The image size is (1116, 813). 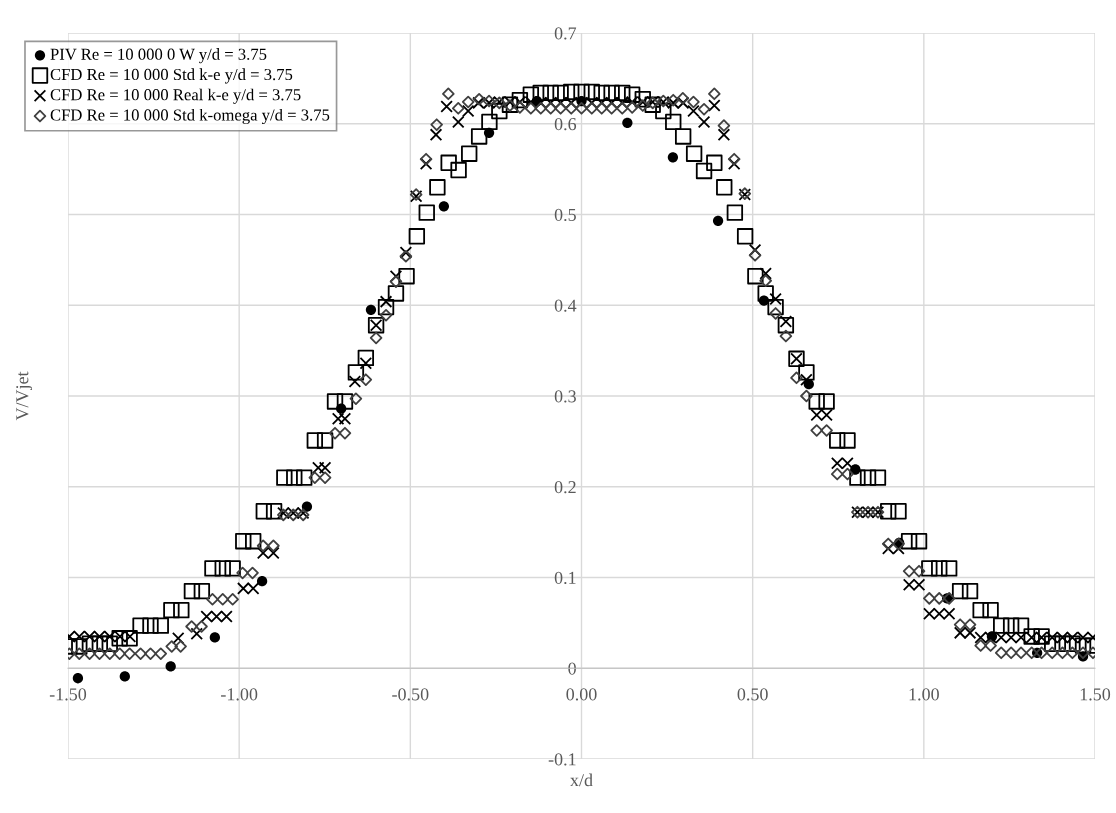 What do you see at coordinates (565, 124) in the screenshot?
I see `y-tick-label: 0.6` at bounding box center [565, 124].